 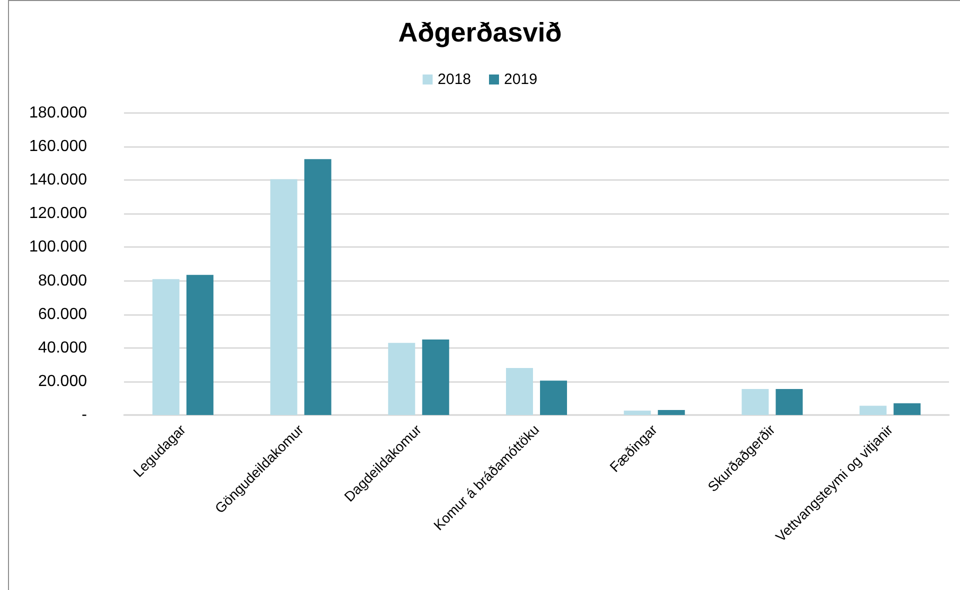 I want to click on y-tick-label: 160.000, so click(x=58, y=147).